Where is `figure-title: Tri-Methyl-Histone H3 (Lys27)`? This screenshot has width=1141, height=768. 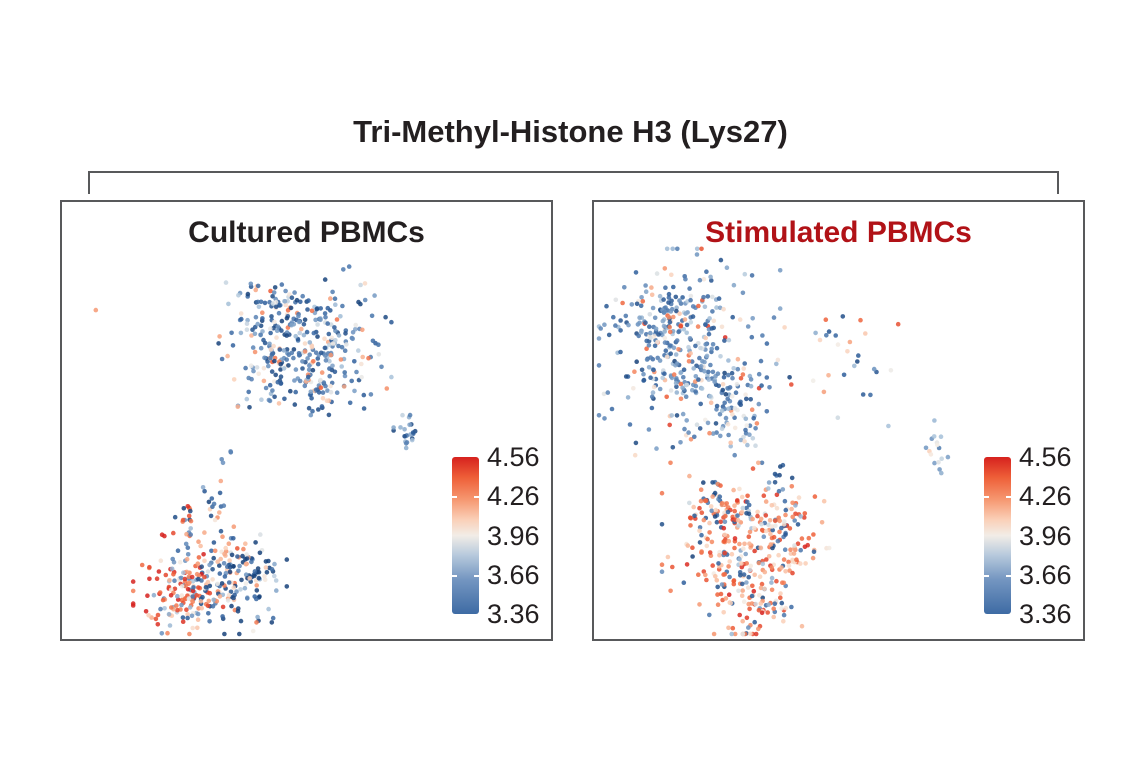
figure-title: Tri-Methyl-Histone H3 (Lys27) is located at coordinates (570, 131).